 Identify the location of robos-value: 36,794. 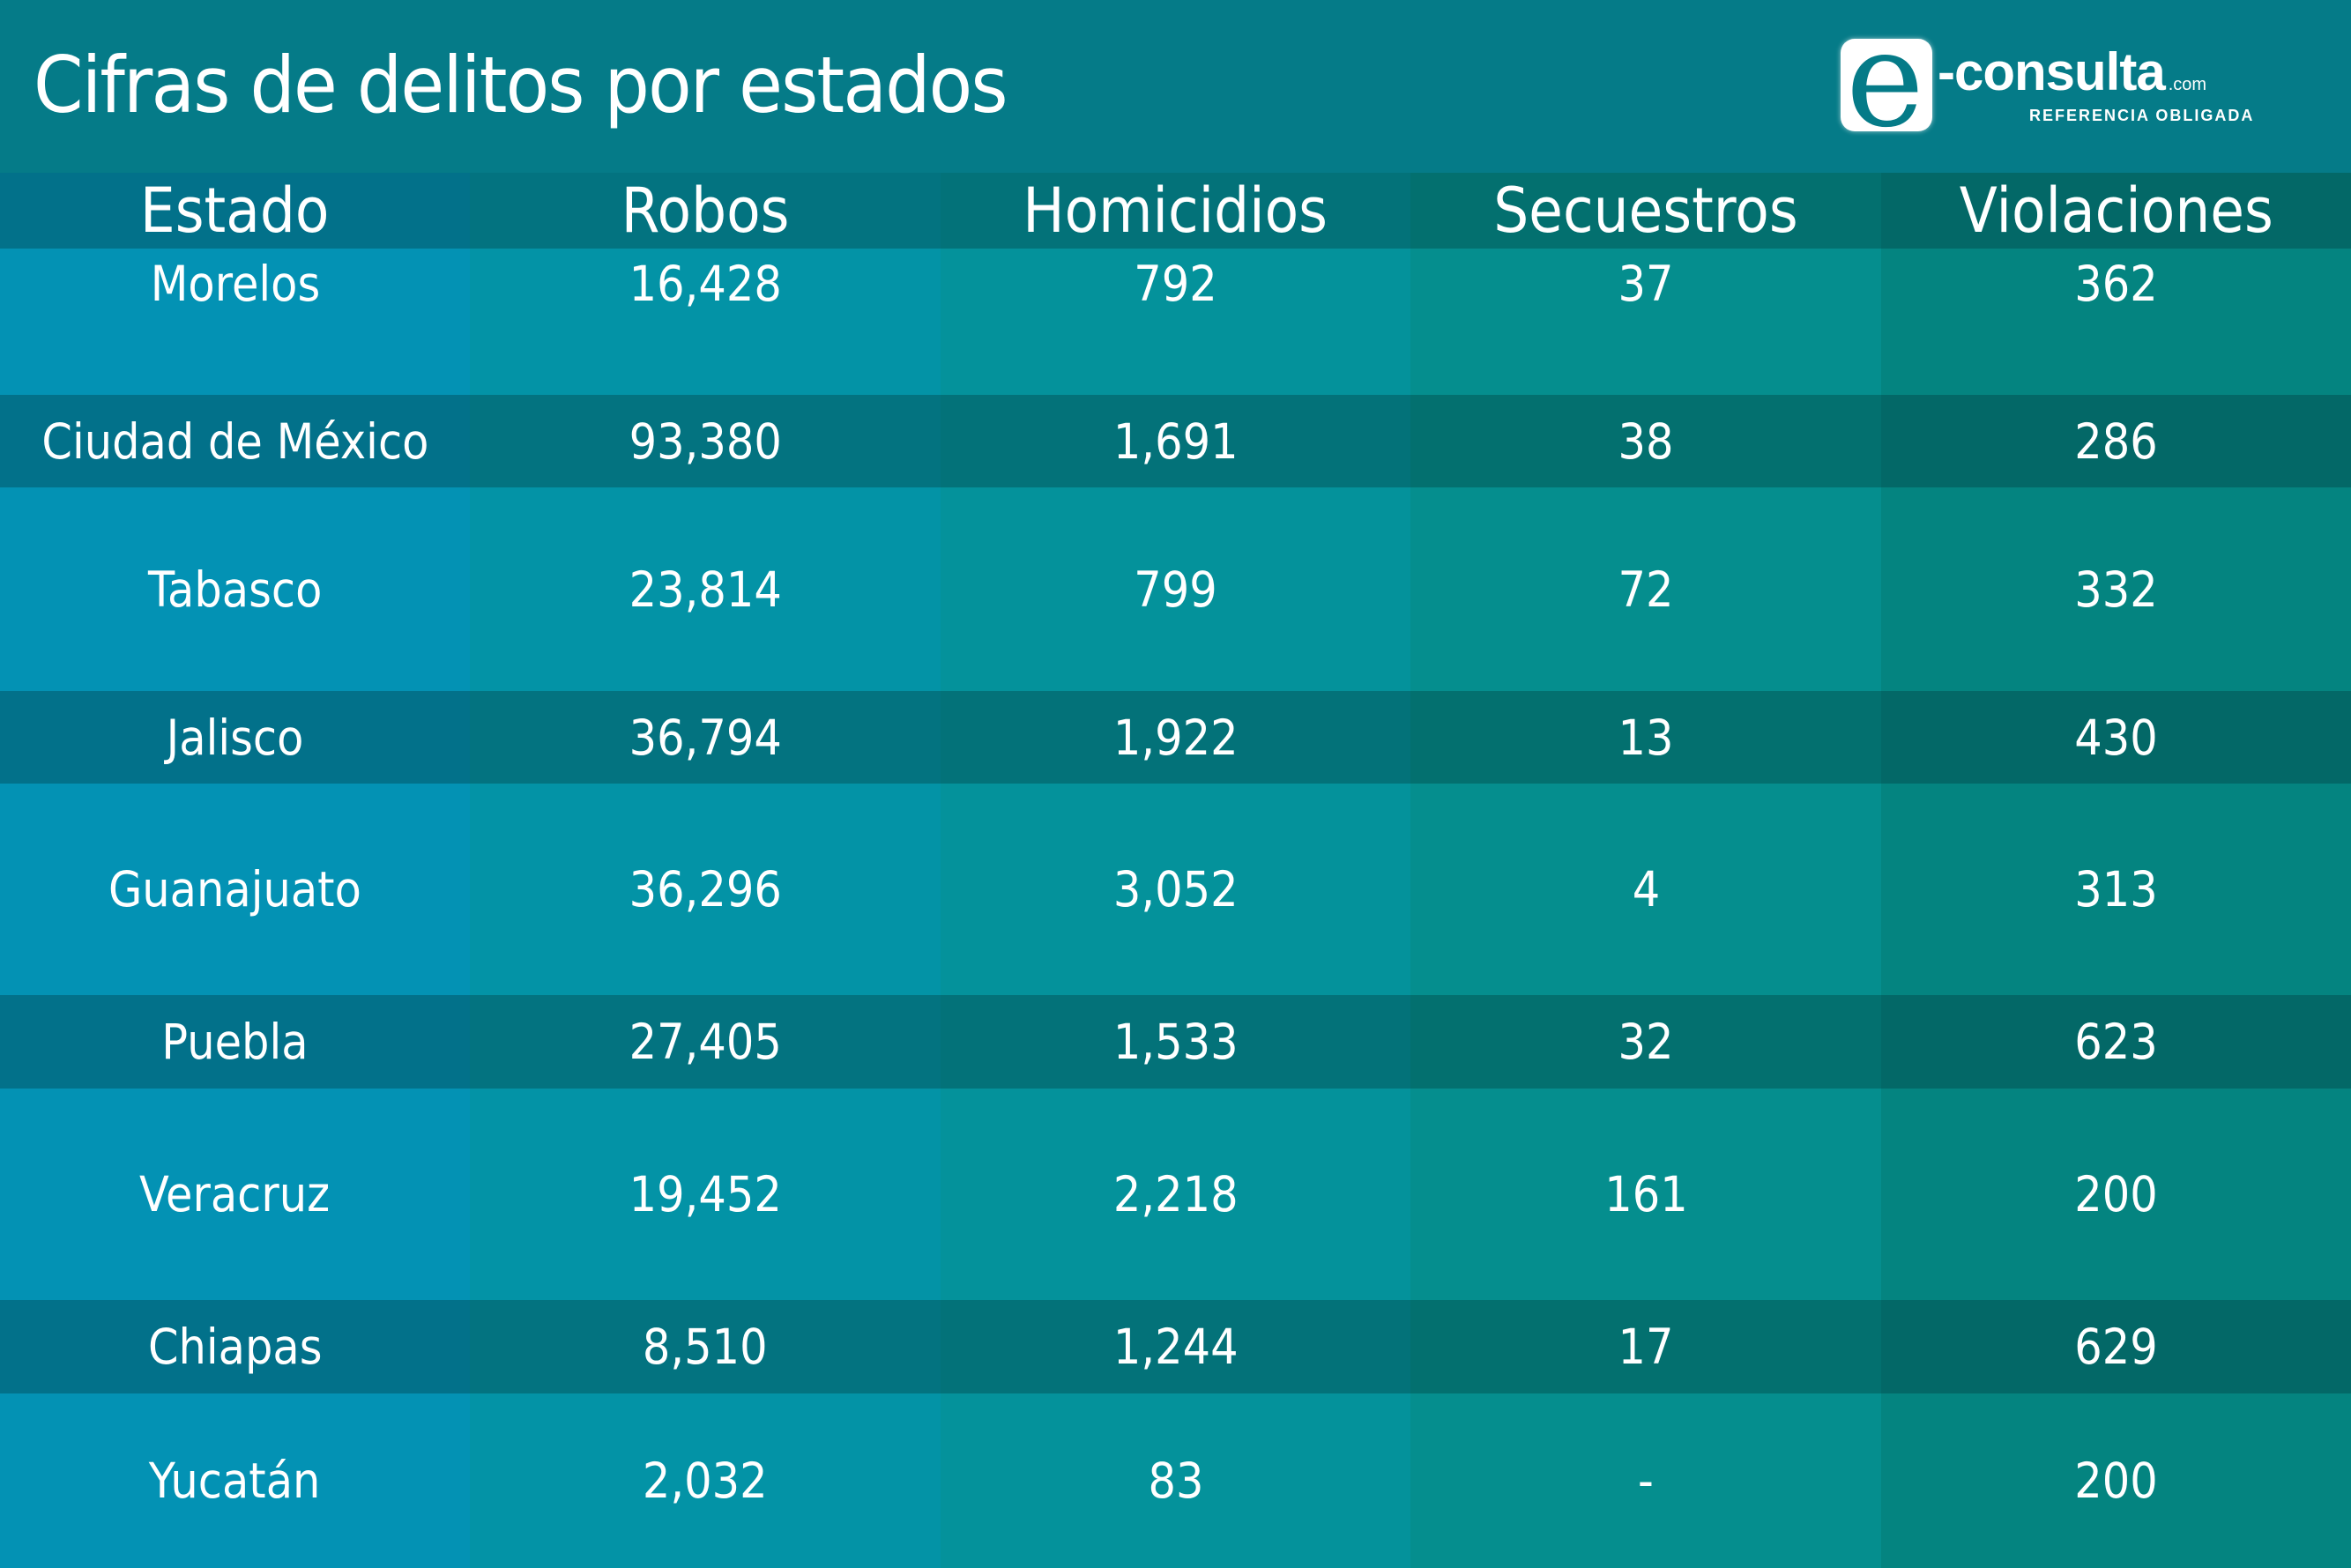
(705, 737).